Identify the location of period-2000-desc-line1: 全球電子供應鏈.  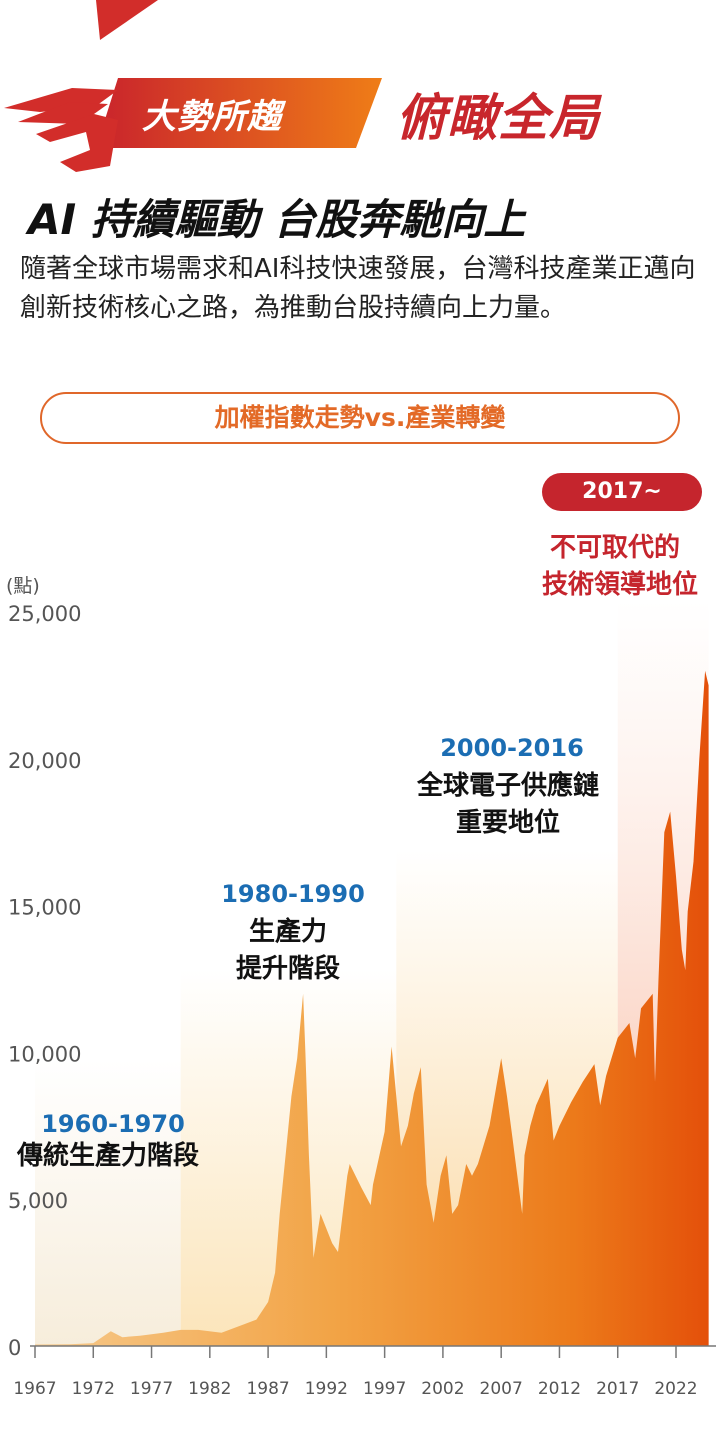
(507, 786).